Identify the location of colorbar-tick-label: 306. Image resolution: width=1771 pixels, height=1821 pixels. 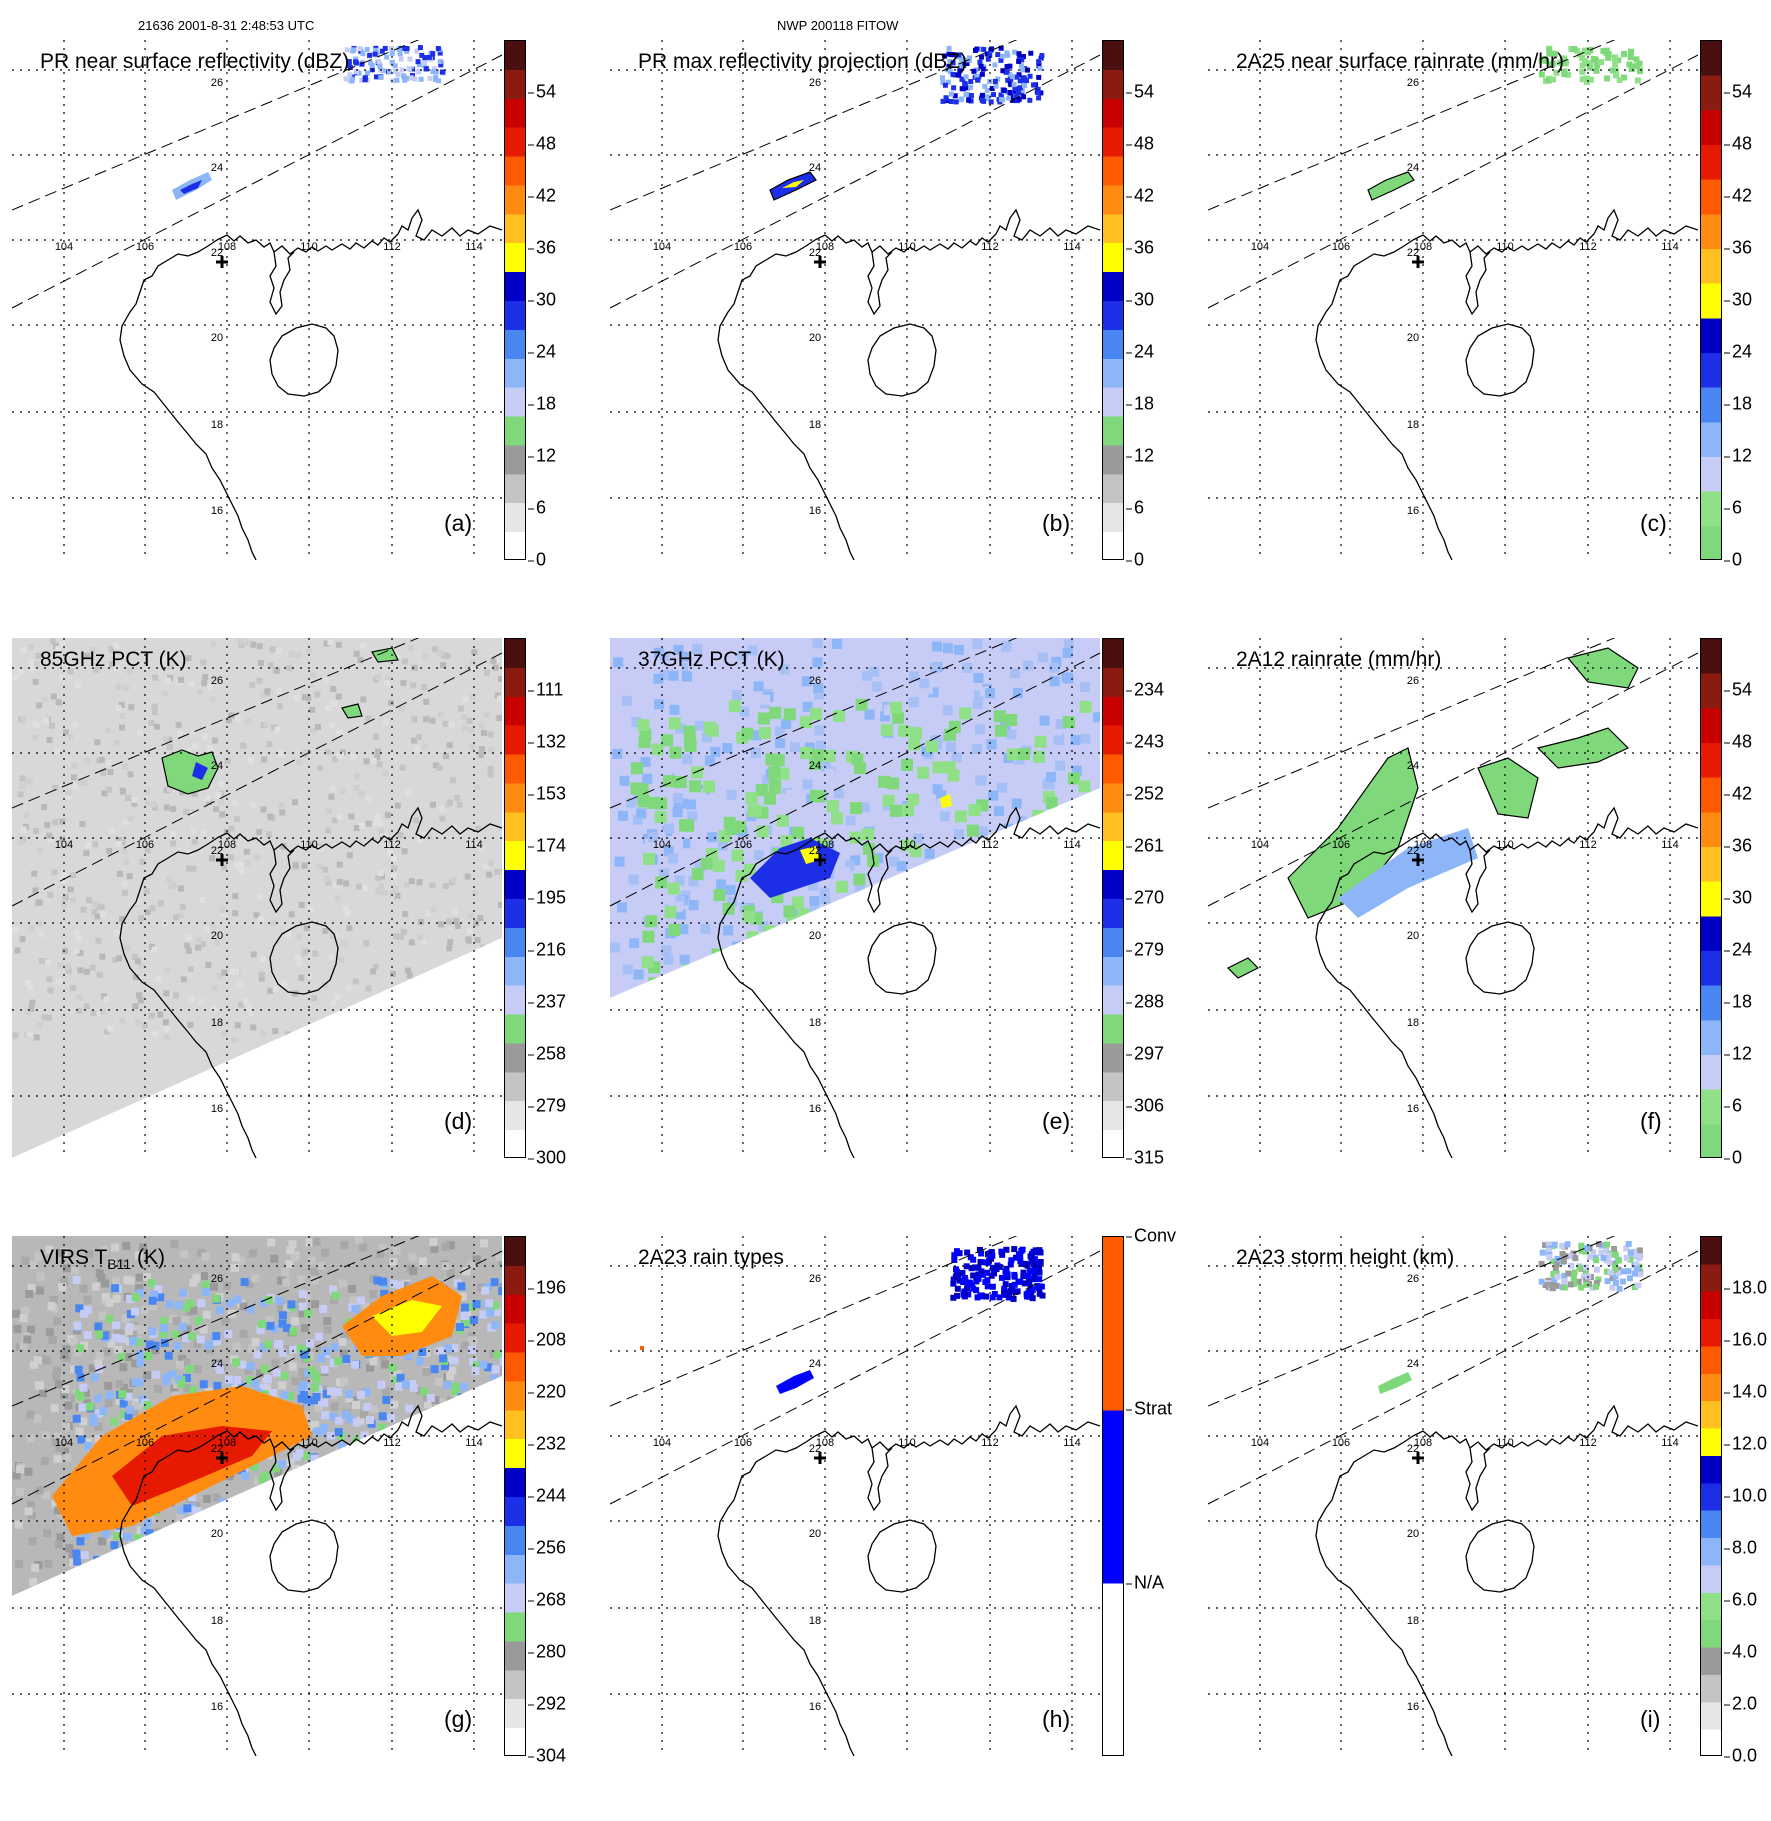
(1149, 1106).